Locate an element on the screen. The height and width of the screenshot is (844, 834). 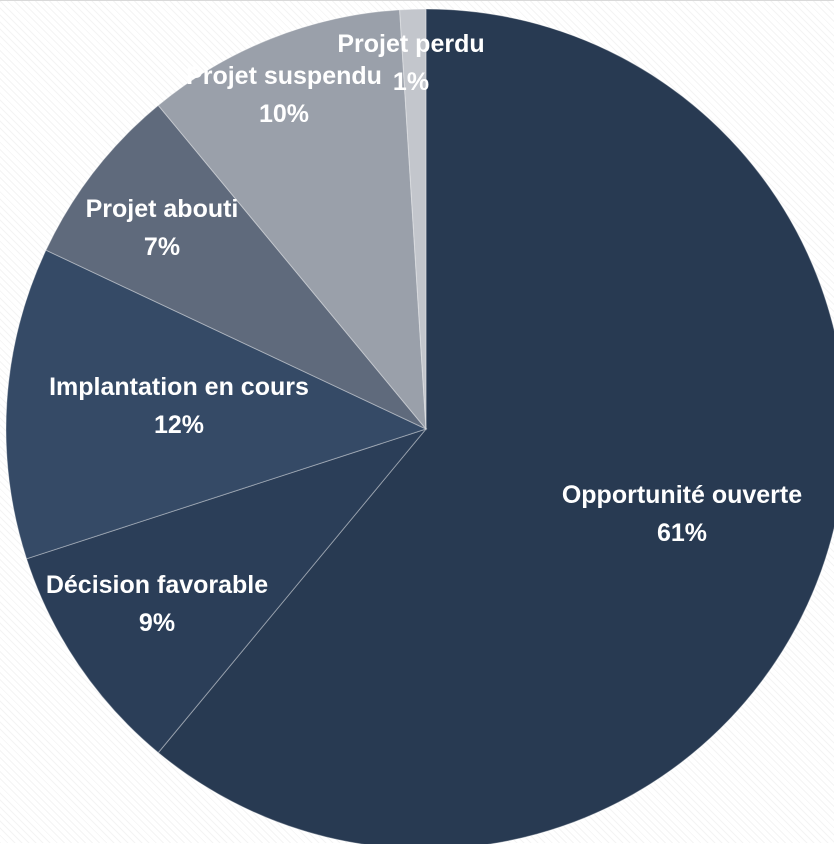
slice-category-label: Implantation en cours is located at coordinates (179, 387).